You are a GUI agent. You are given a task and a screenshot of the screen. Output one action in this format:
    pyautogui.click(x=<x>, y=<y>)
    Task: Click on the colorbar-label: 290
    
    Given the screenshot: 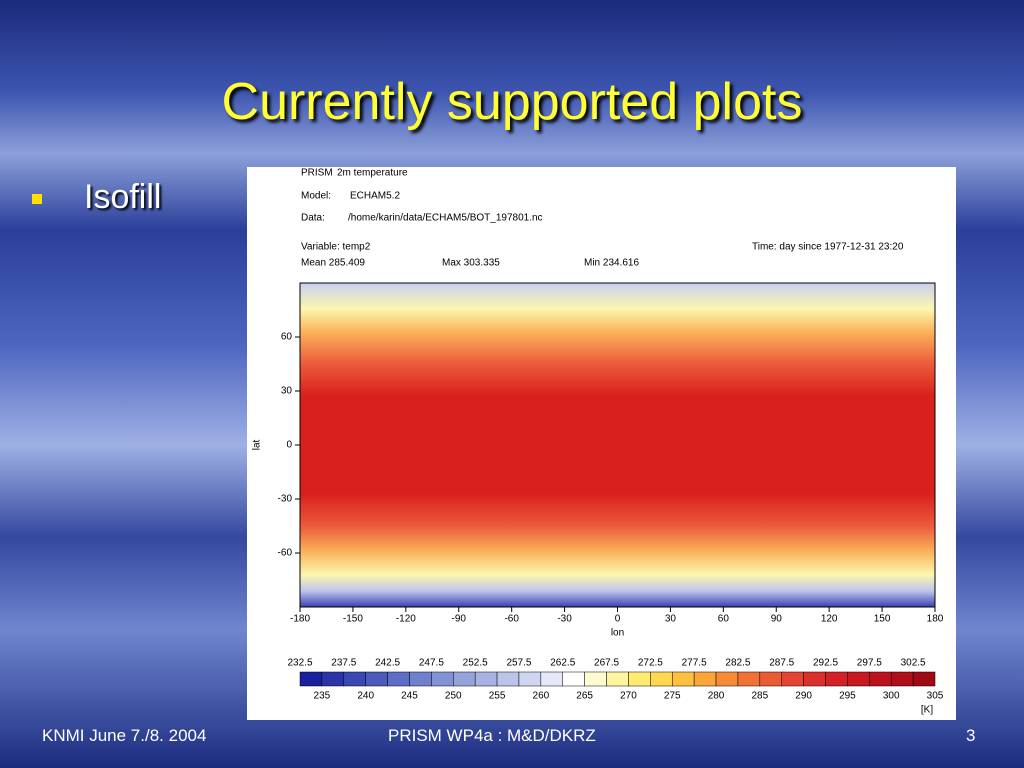 What is the action you would take?
    pyautogui.click(x=803, y=696)
    